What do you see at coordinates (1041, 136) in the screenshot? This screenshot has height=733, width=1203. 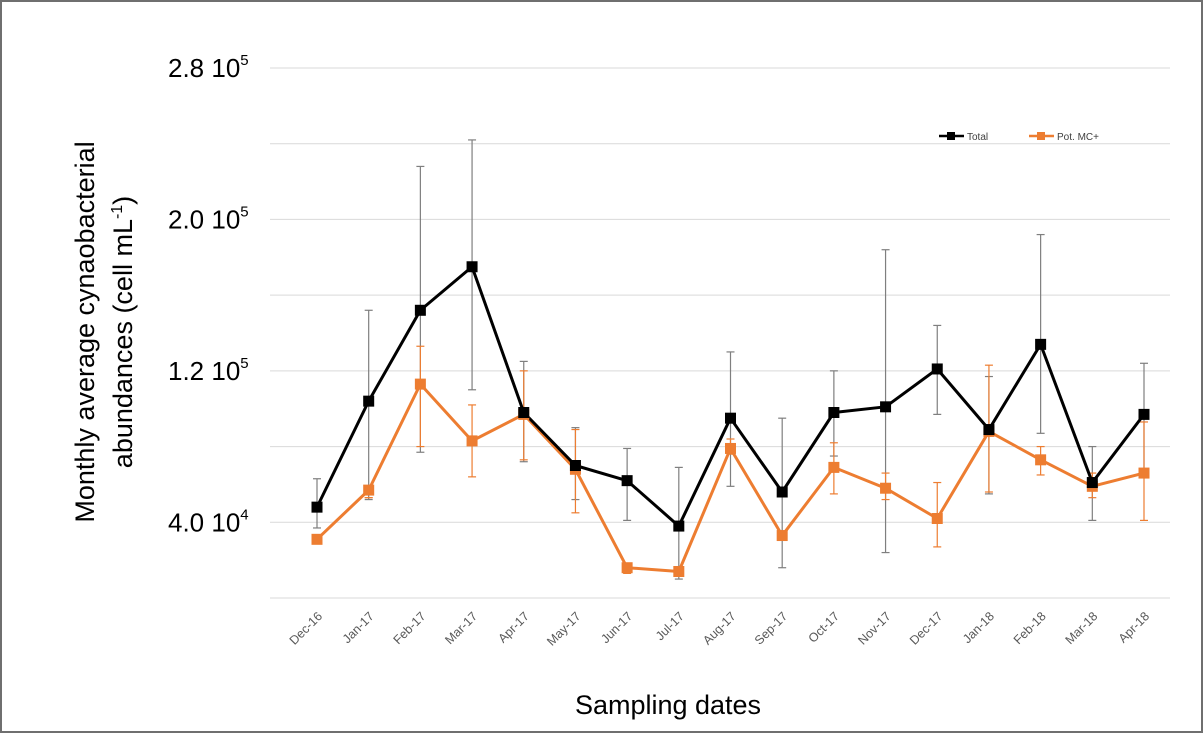 I see `legend-mc-marker` at bounding box center [1041, 136].